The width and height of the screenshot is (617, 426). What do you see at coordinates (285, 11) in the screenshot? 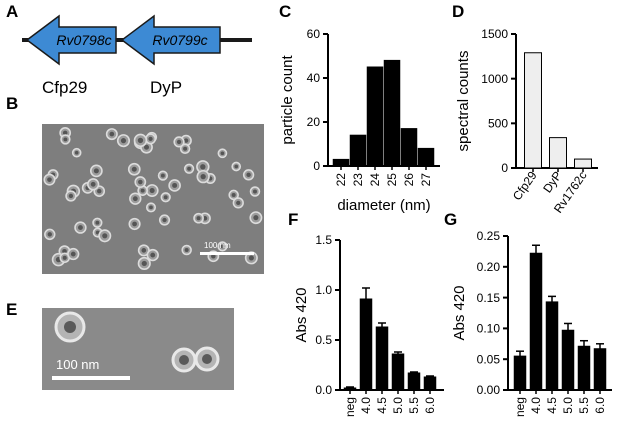
I see `panel-label-c: C` at bounding box center [285, 11].